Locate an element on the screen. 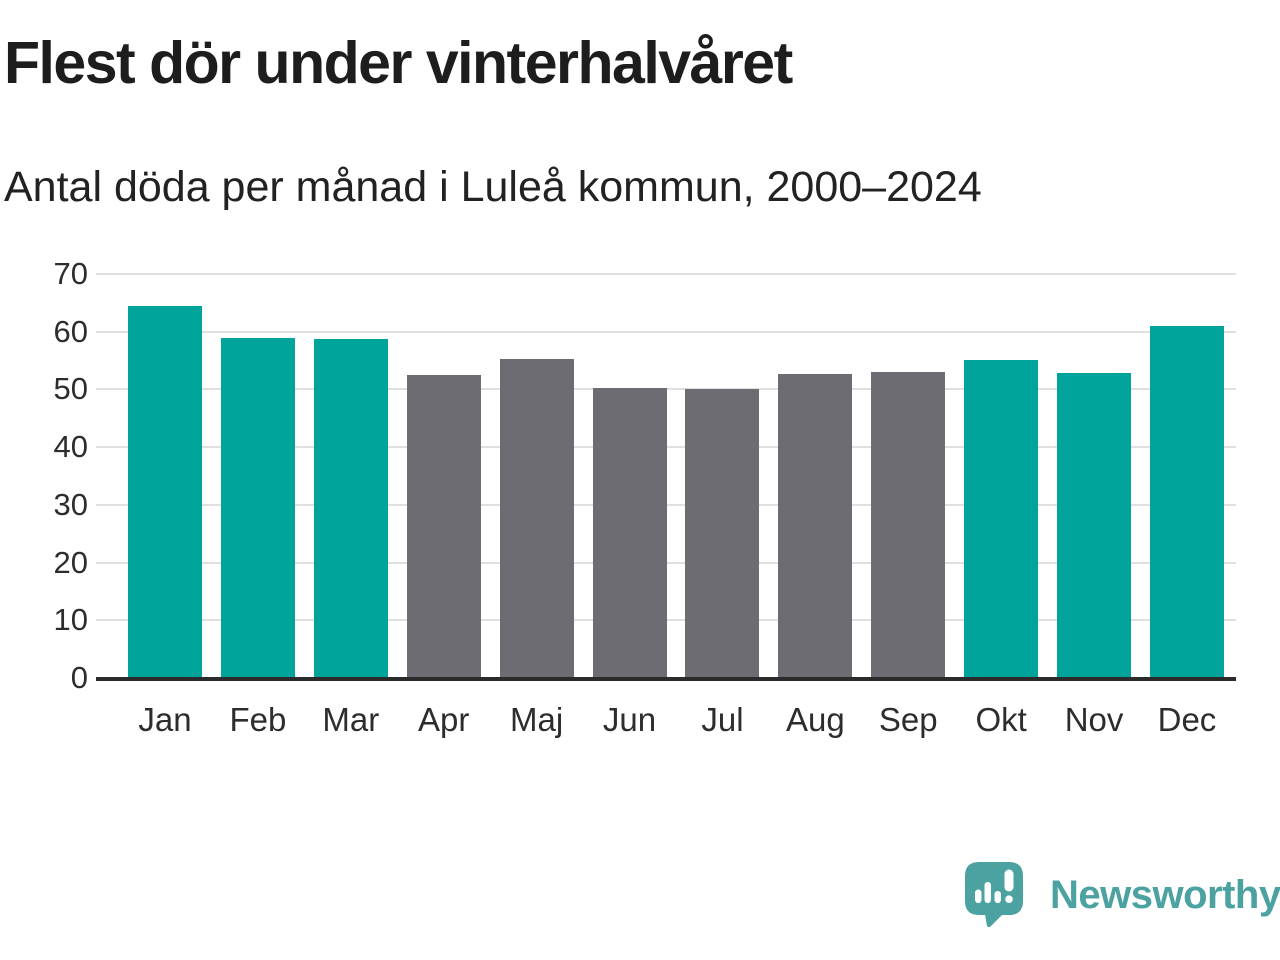  y-tick-label-40: 40 is located at coordinates (70, 447).